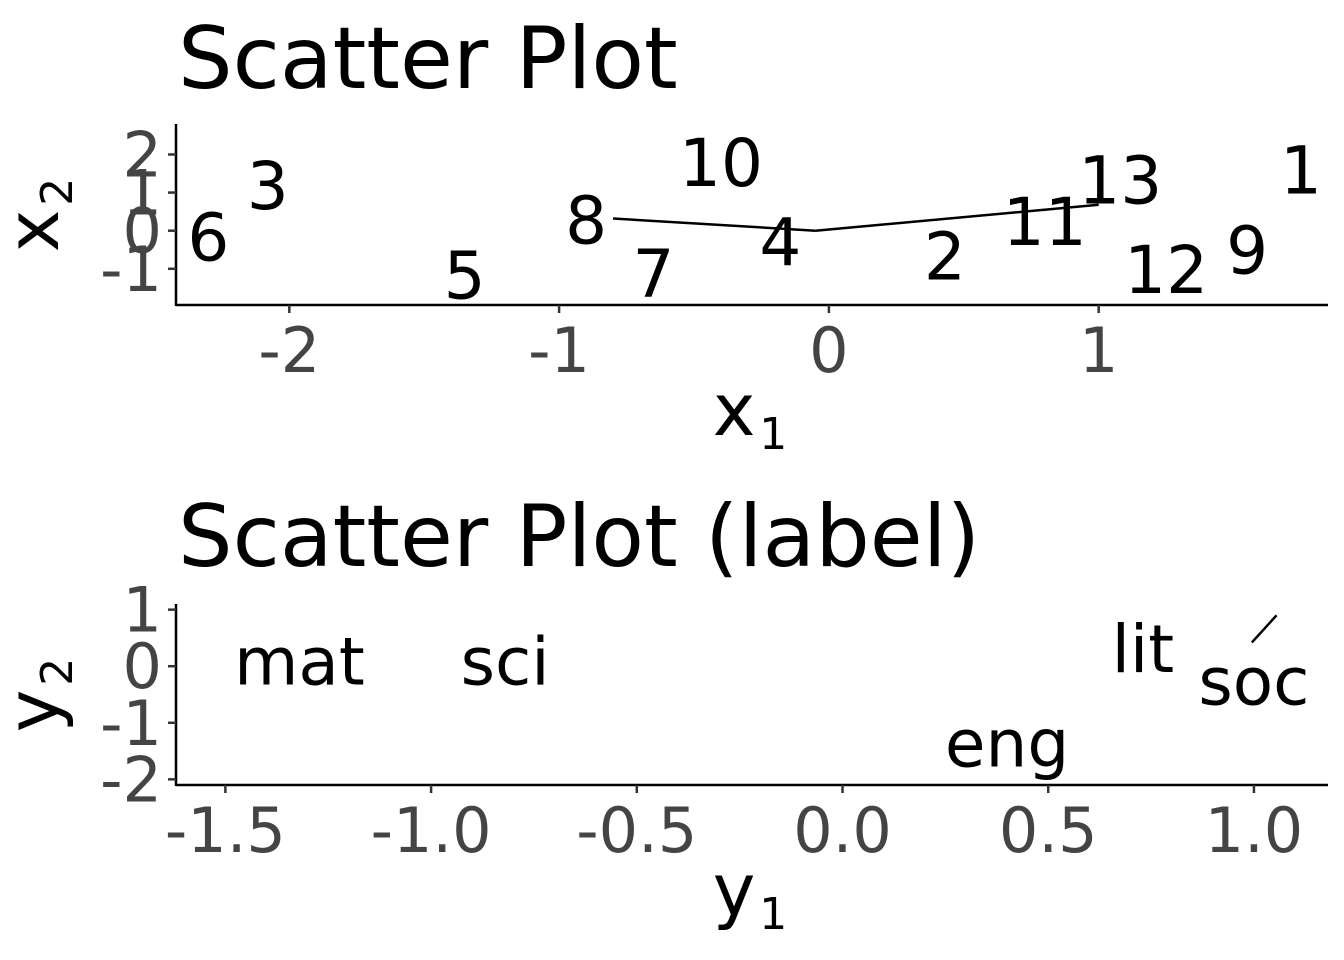 The width and height of the screenshot is (1344, 960). I want to click on point-label: soc, so click(1253, 681).